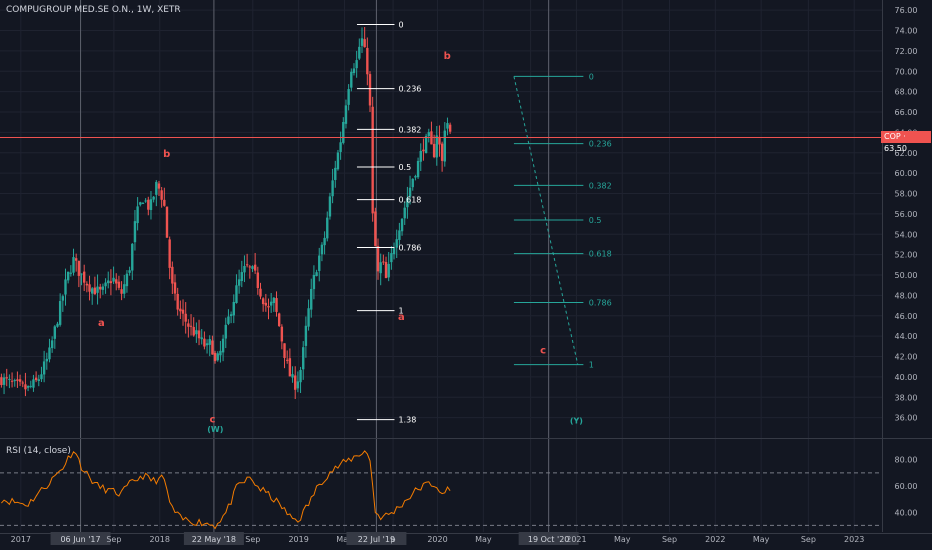 The image size is (932, 550). What do you see at coordinates (400, 311) in the screenshot?
I see `fib-level-label: 1` at bounding box center [400, 311].